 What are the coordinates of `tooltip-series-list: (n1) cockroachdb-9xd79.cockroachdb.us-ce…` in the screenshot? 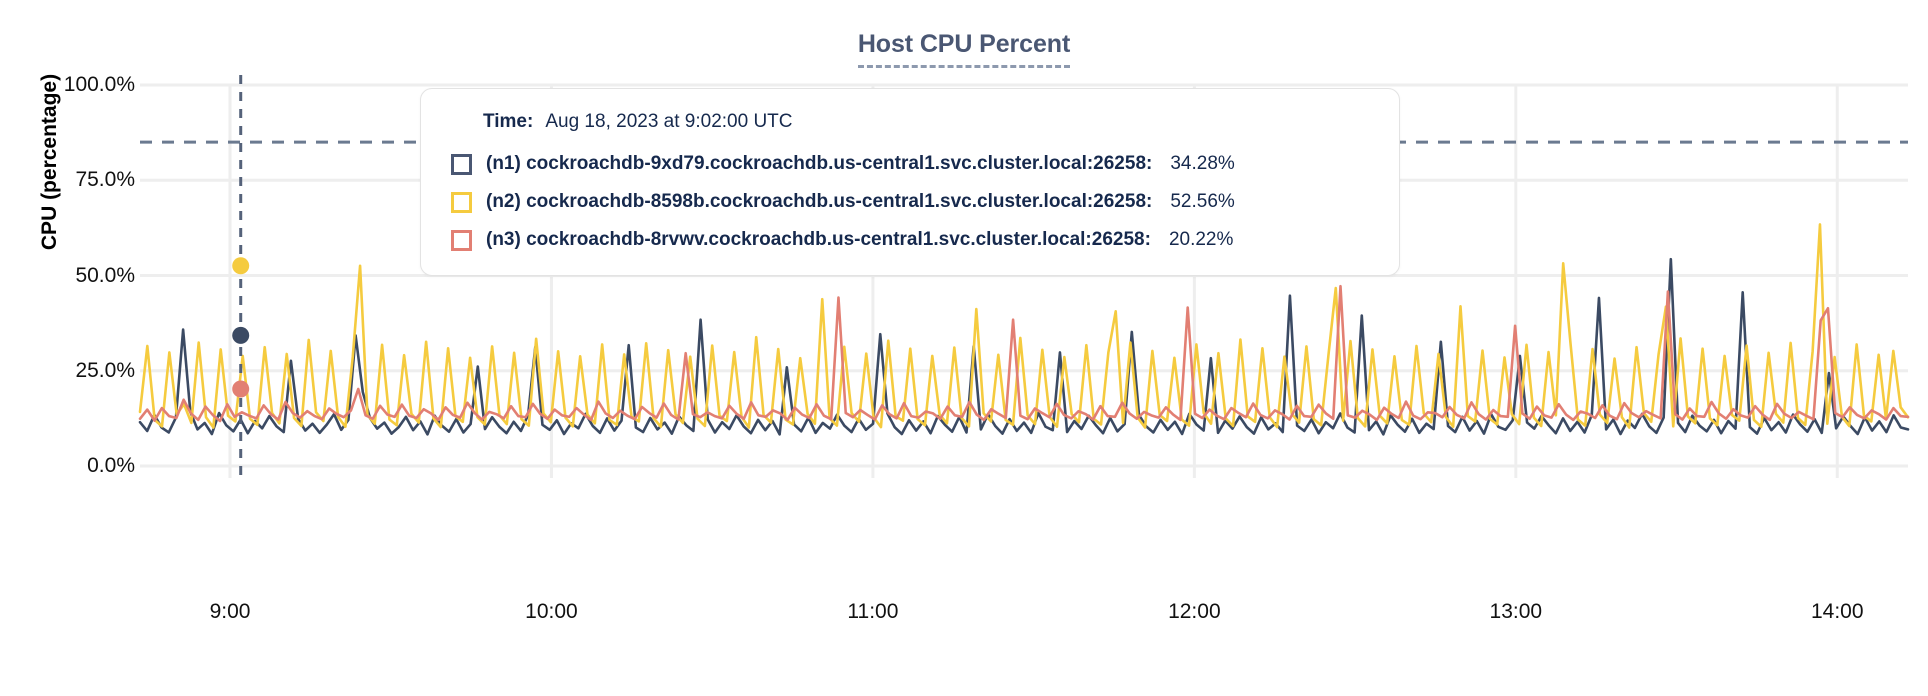 It's located at (910, 202).